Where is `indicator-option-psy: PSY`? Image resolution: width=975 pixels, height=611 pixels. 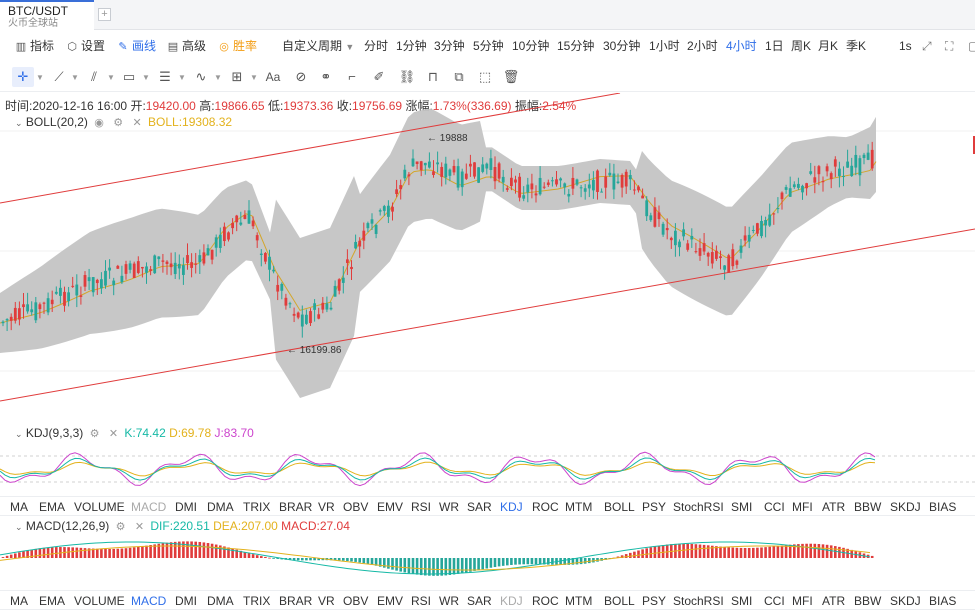 indicator-option-psy: PSY is located at coordinates (654, 507).